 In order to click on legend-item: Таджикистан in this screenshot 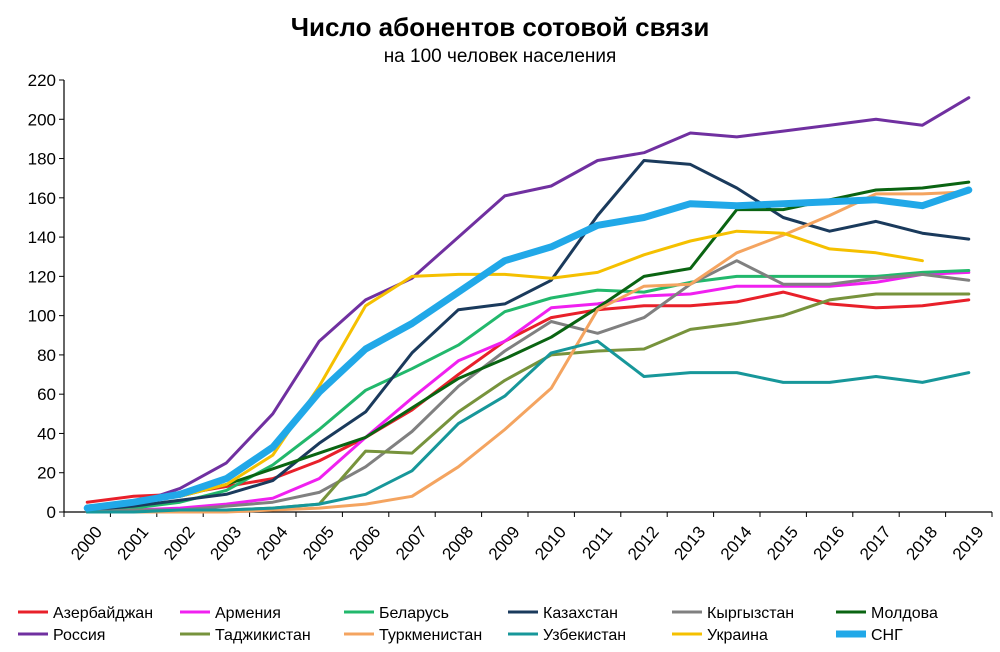, I will do `click(245, 635)`.